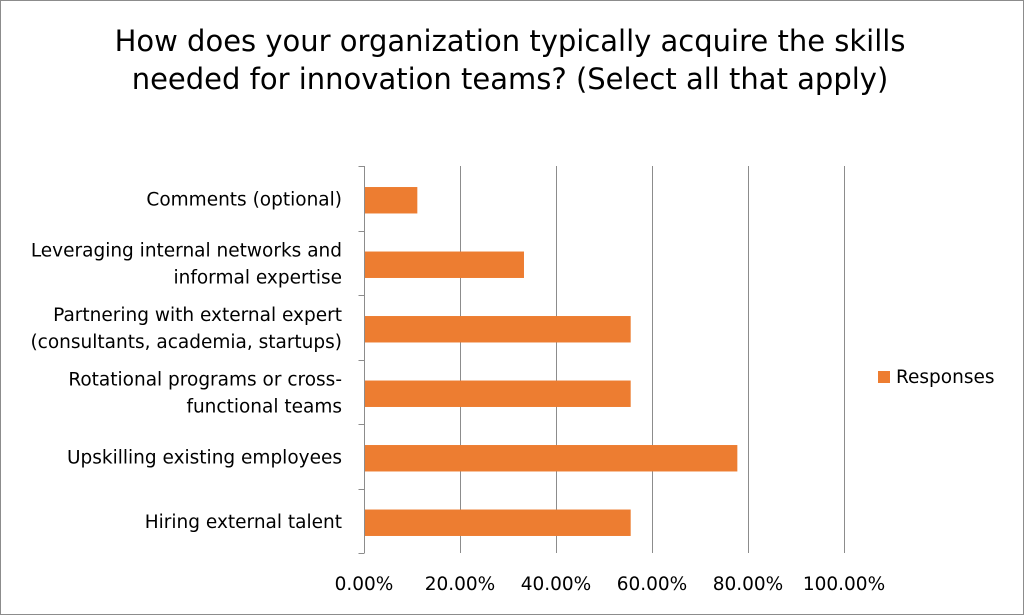 The height and width of the screenshot is (615, 1024). I want to click on category-label-line: Leveraging internal networks and, so click(186, 250).